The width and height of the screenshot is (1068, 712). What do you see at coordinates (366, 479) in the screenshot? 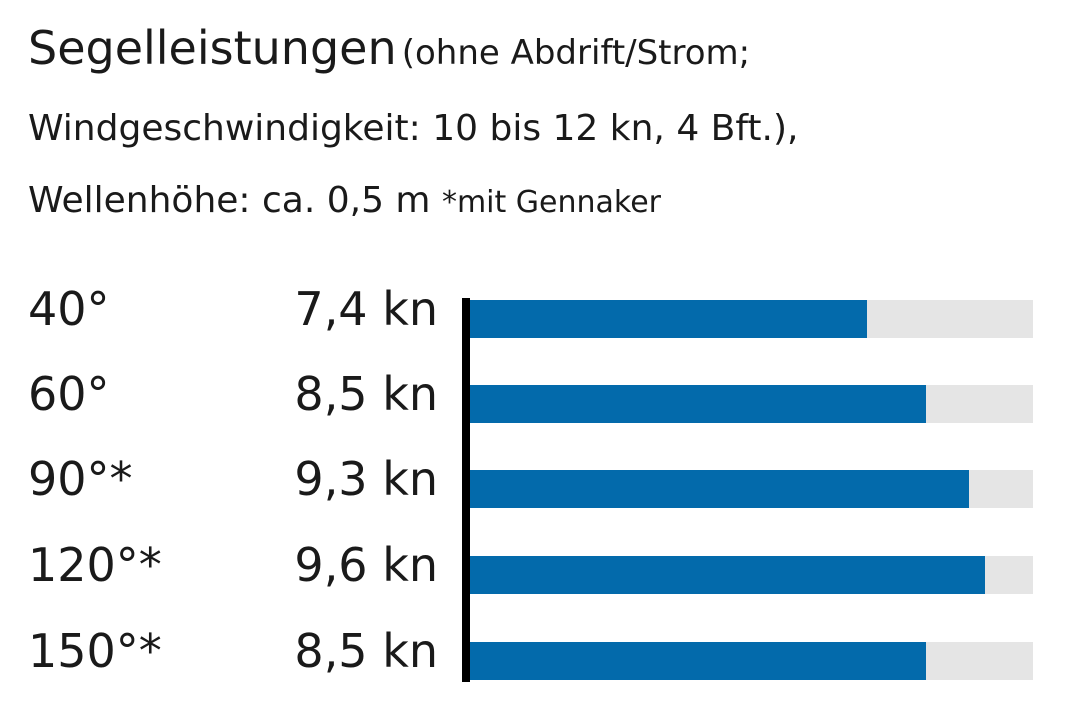
I see `value-label: 9,3 kn` at bounding box center [366, 479].